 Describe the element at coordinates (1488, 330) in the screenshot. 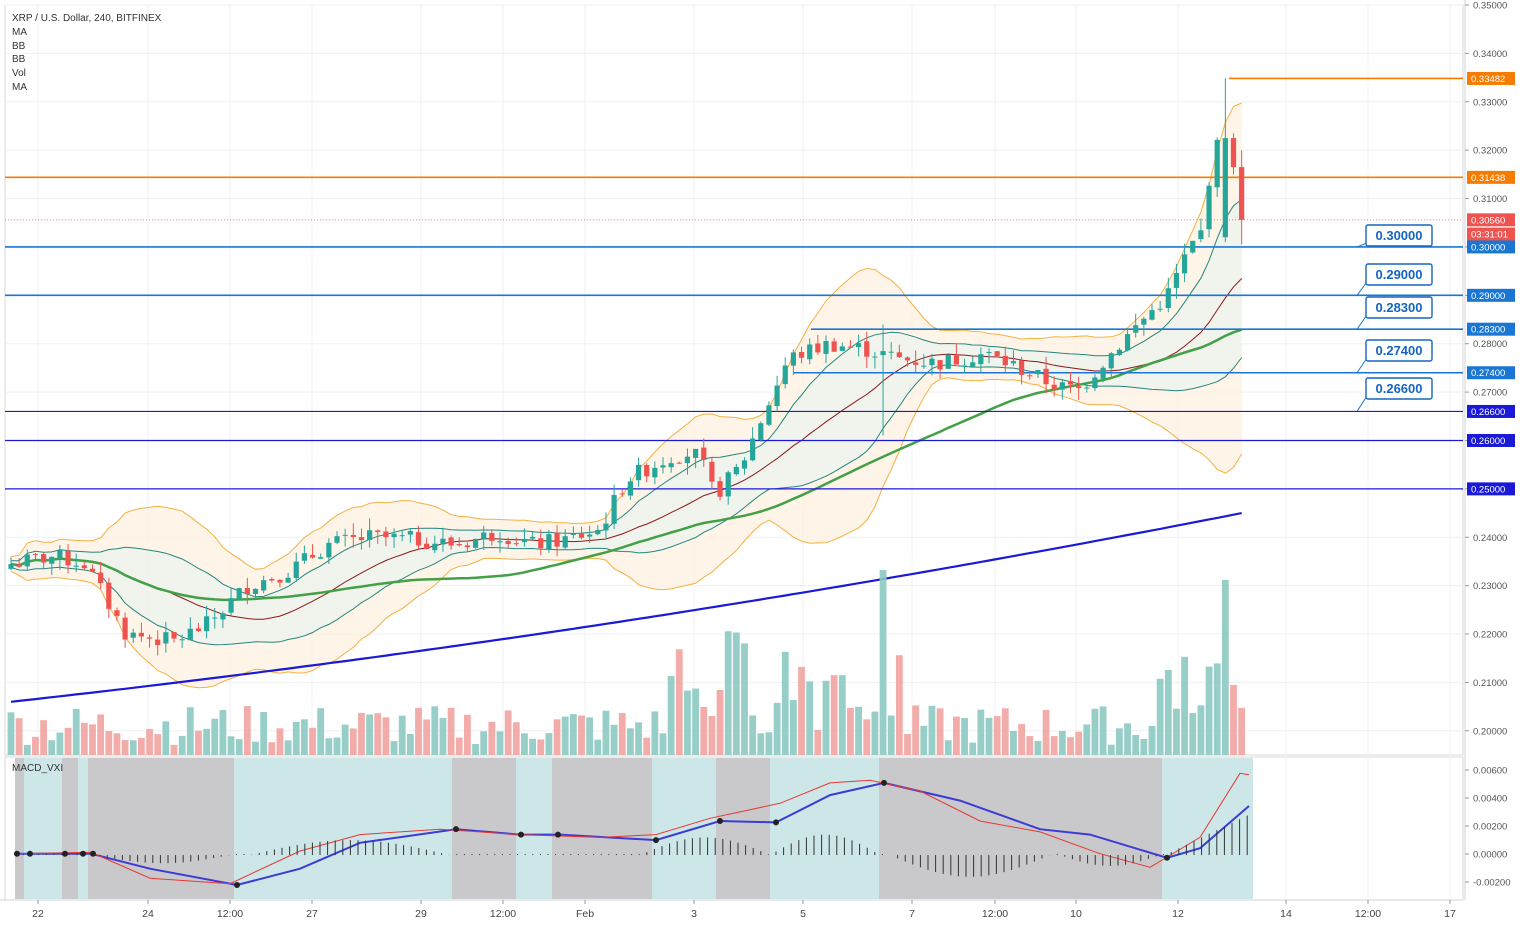

I see `price-tag-label: 0.28300` at that location.